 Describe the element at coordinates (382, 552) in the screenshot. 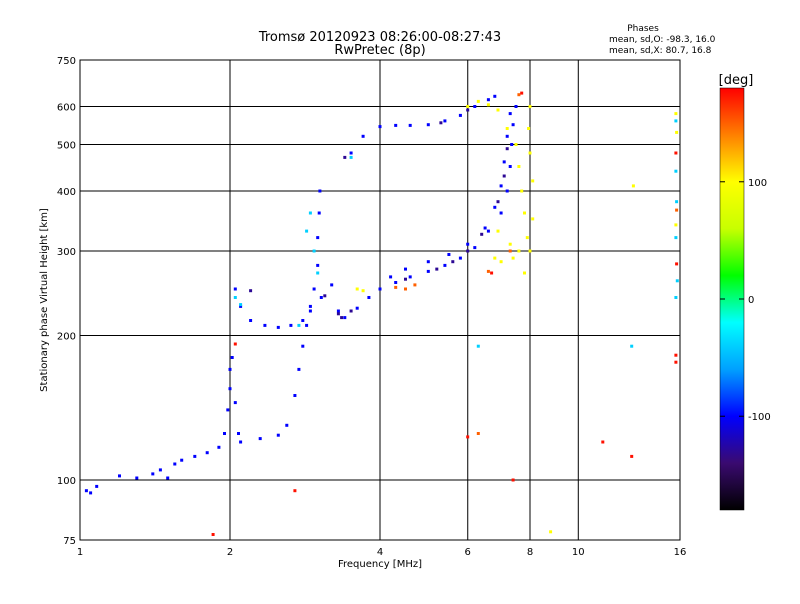

I see `x-tick-labels: 1 2 4 6 8 10 16` at that location.